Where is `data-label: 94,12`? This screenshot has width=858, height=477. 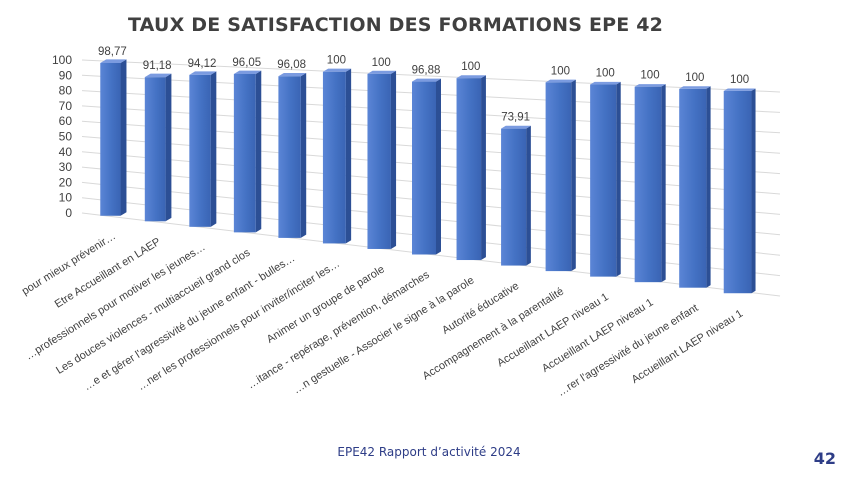 data-label: 94,12 is located at coordinates (202, 64).